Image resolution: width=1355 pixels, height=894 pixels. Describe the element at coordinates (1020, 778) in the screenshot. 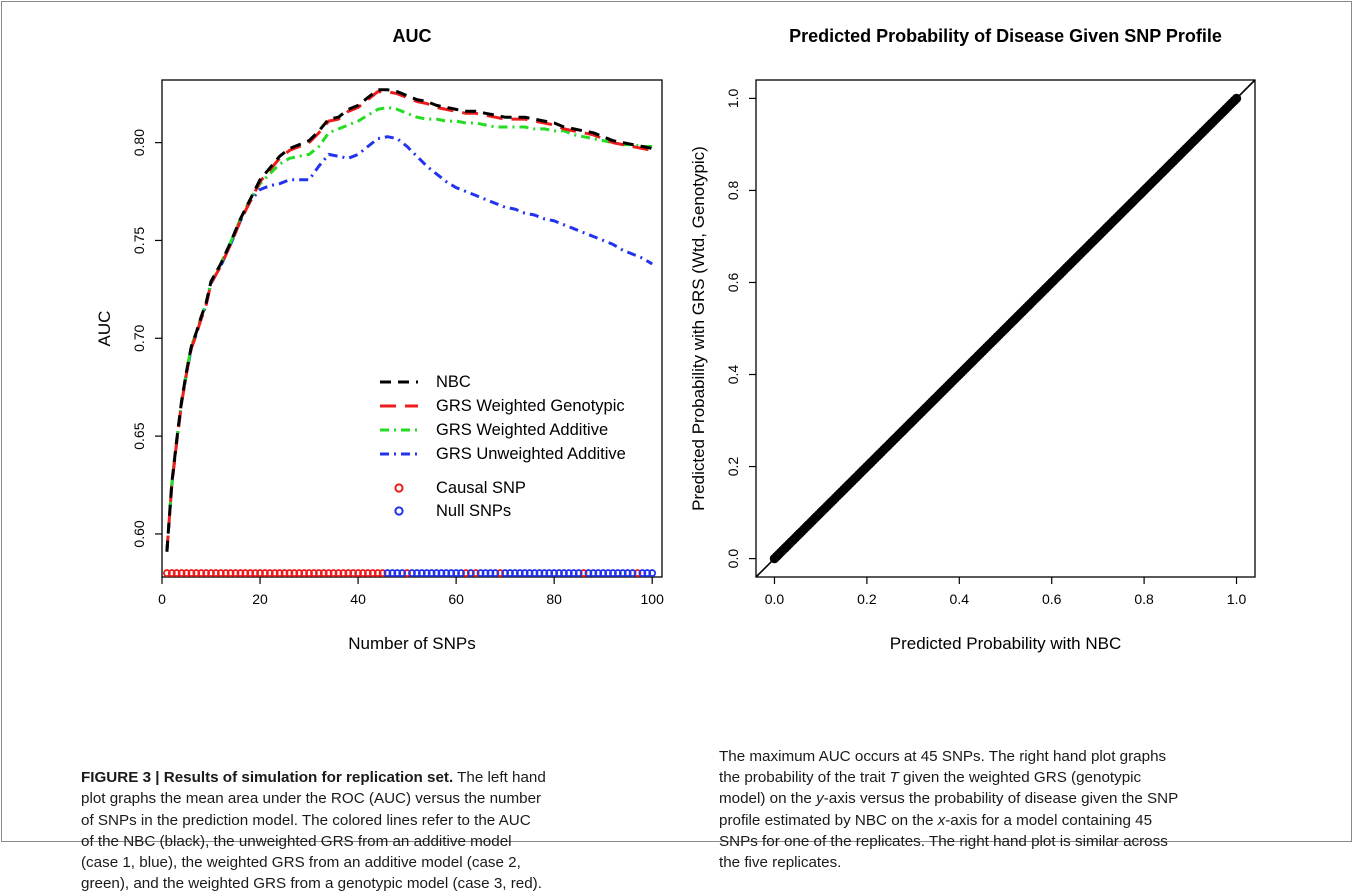

I see `caption-right-line-2b: given the weighted GRS (genotypic` at that location.